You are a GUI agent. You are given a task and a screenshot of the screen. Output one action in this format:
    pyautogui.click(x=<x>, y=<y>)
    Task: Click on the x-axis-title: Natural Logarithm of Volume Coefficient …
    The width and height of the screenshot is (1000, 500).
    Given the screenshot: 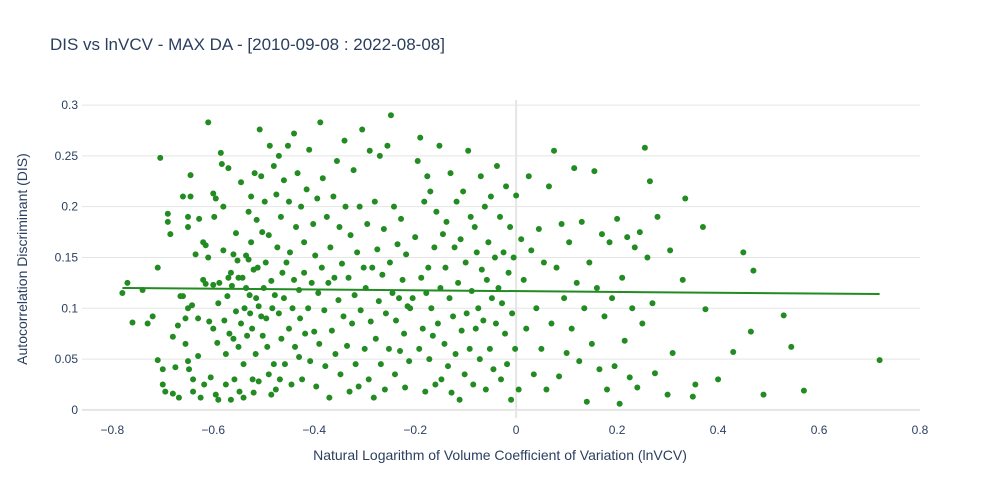 What is the action you would take?
    pyautogui.click(x=500, y=455)
    